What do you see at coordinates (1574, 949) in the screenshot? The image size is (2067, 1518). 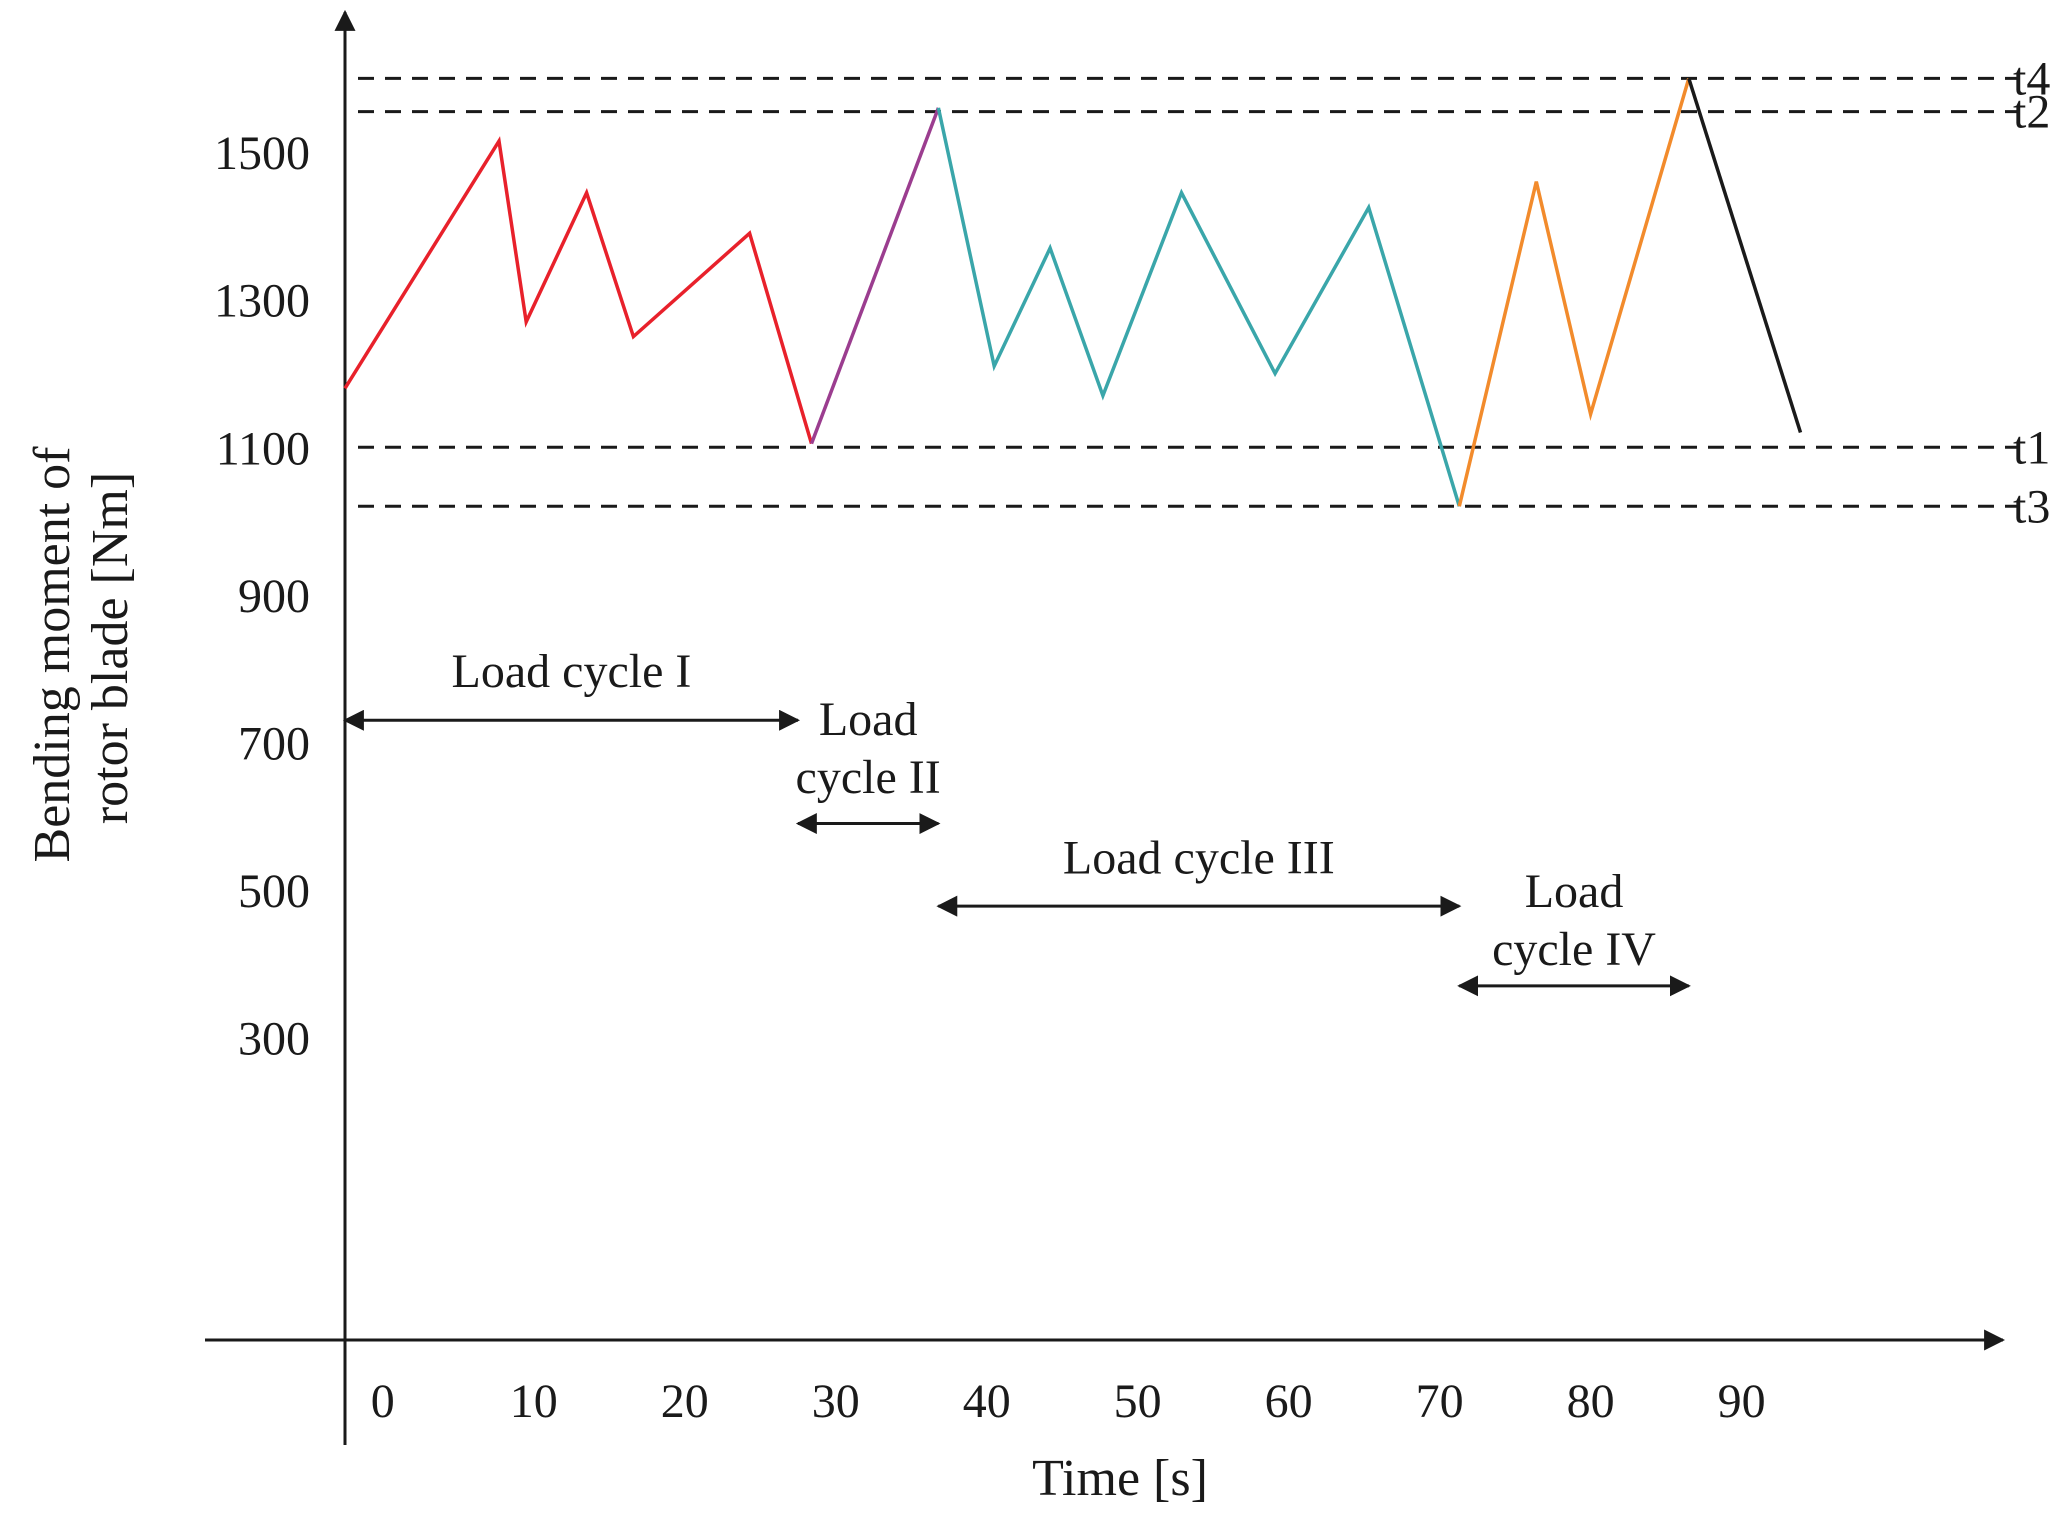 I see `load-cycle-label-4-line-2: cycle IV` at bounding box center [1574, 949].